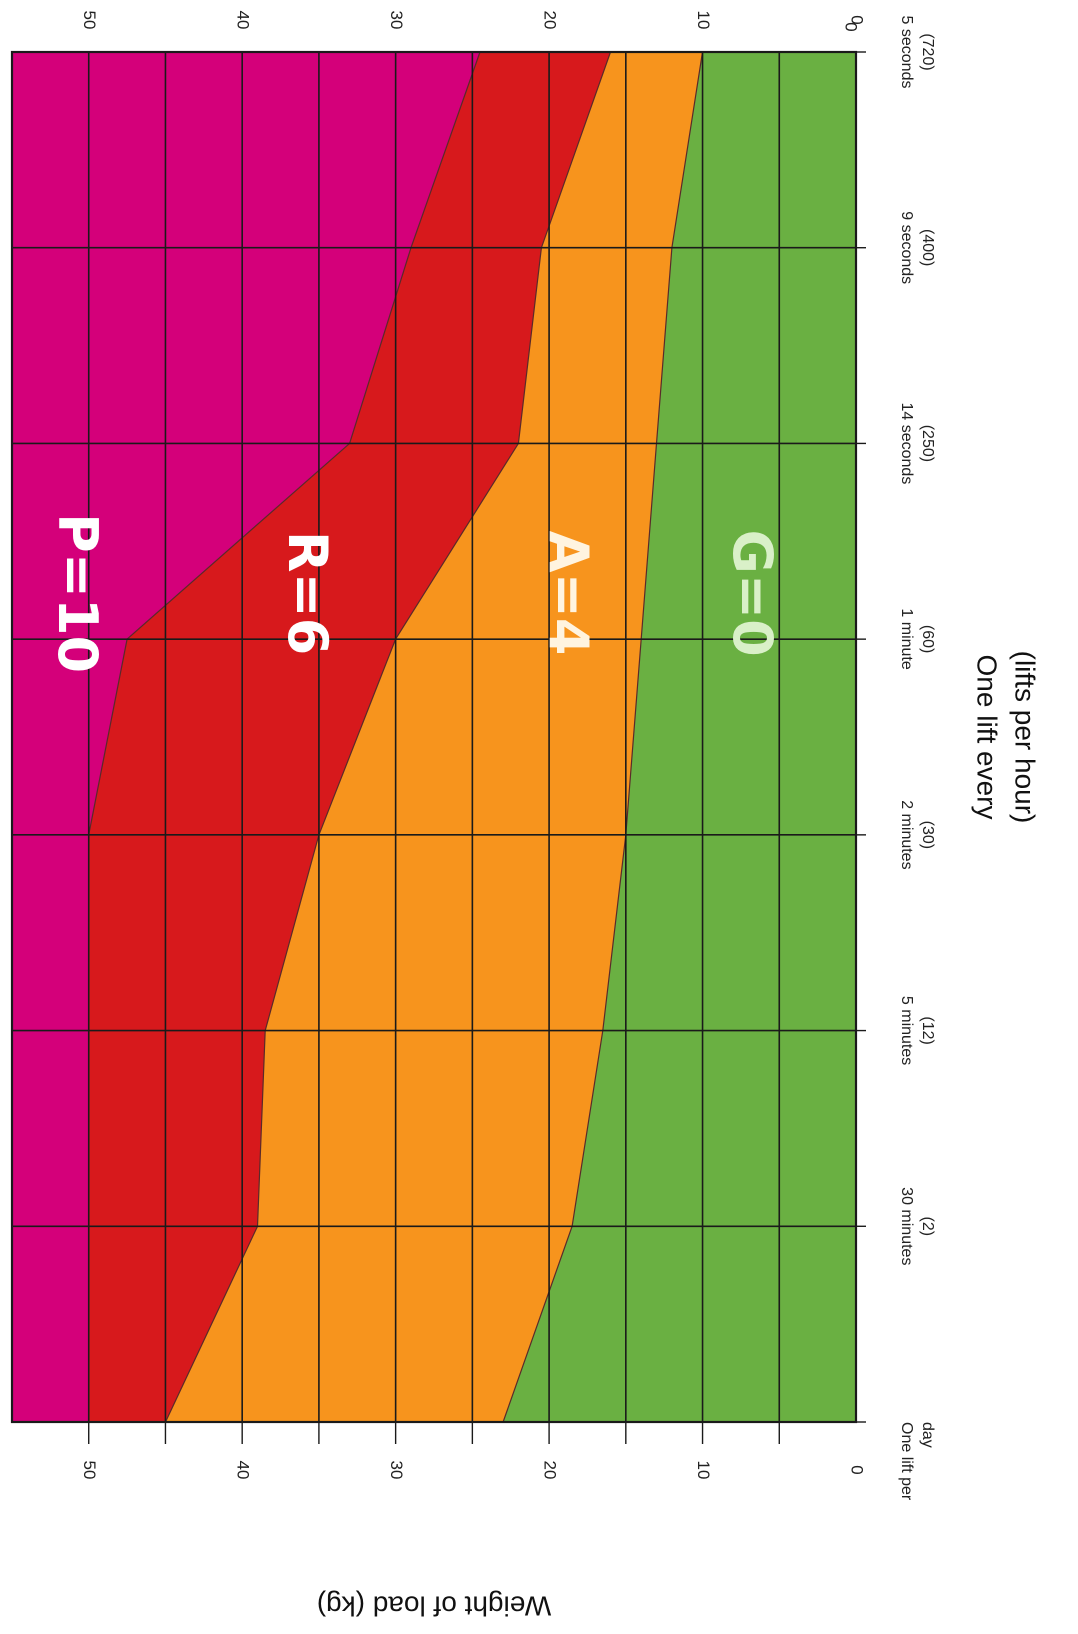 This screenshot has height=1634, width=1078. Describe the element at coordinates (927, 835) in the screenshot. I see `category-label: (30)` at that location.